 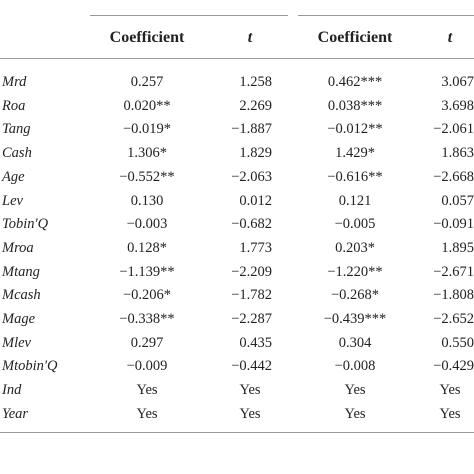 What do you see at coordinates (12, 200) in the screenshot?
I see `row-label: Lev` at bounding box center [12, 200].